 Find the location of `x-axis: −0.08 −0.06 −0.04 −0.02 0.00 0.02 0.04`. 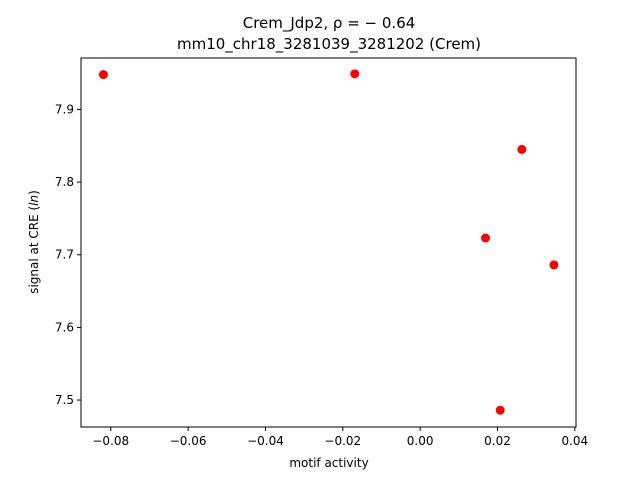

x-axis: −0.08 −0.06 −0.04 −0.02 0.00 0.02 0.04 is located at coordinates (340, 437).